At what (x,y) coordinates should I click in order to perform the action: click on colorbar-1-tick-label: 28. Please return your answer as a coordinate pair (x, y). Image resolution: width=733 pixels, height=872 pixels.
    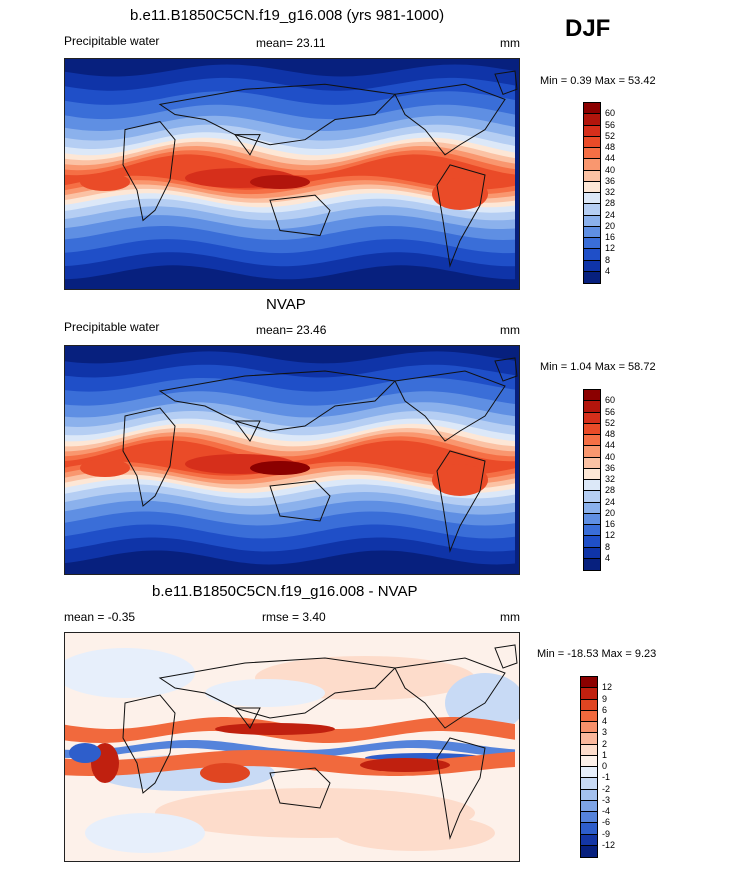
    Looking at the image, I should click on (610, 203).